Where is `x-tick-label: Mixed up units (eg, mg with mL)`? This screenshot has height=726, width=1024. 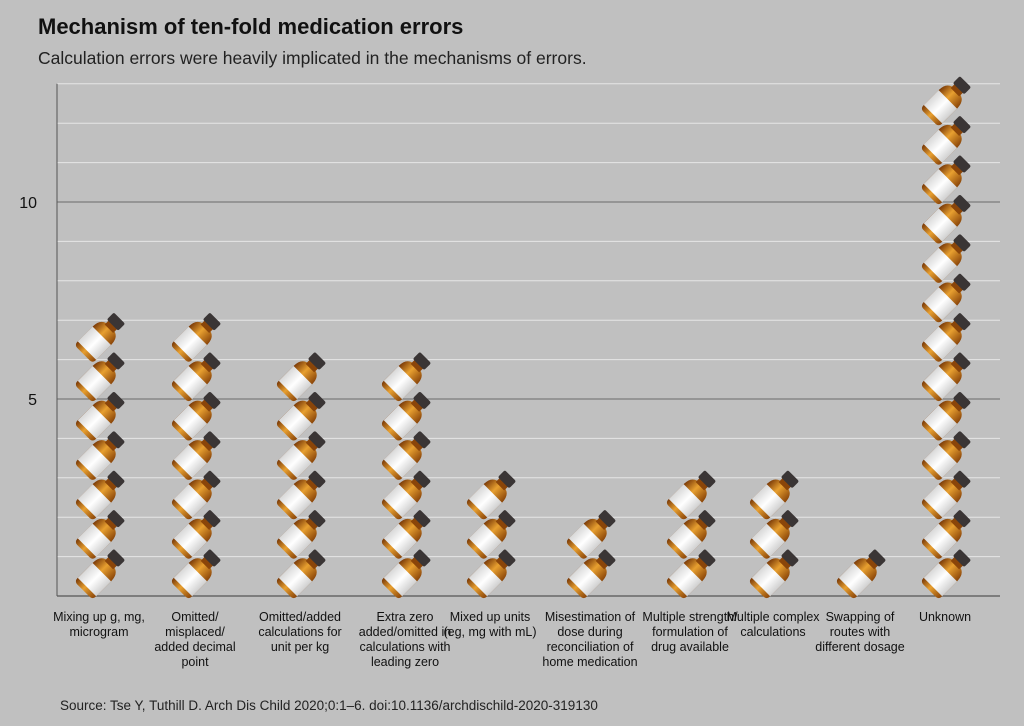
x-tick-label: Mixed up units (eg, mg with mL) is located at coordinates (490, 624).